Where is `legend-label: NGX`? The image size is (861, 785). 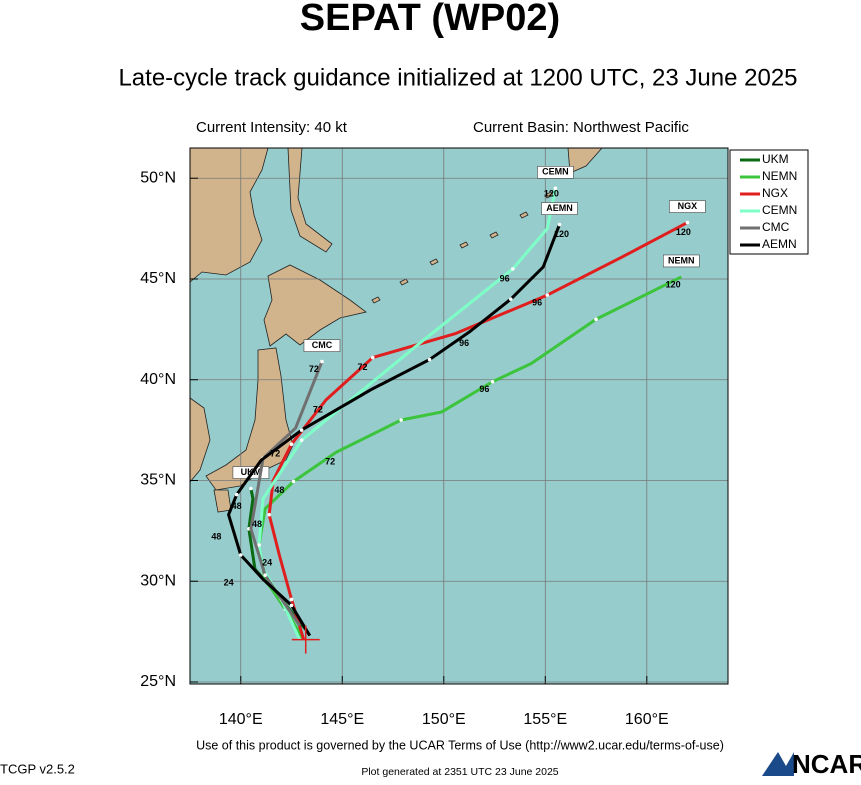
legend-label: NGX is located at coordinates (775, 193).